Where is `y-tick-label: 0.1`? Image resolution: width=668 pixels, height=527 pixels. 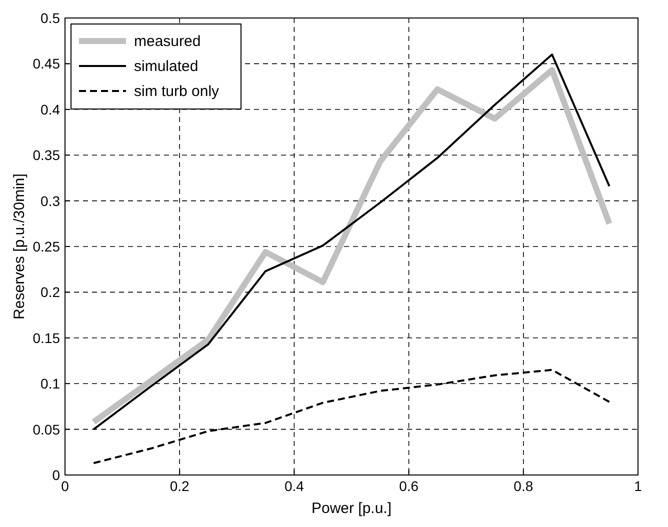
y-tick-label: 0.1 is located at coordinates (50, 384).